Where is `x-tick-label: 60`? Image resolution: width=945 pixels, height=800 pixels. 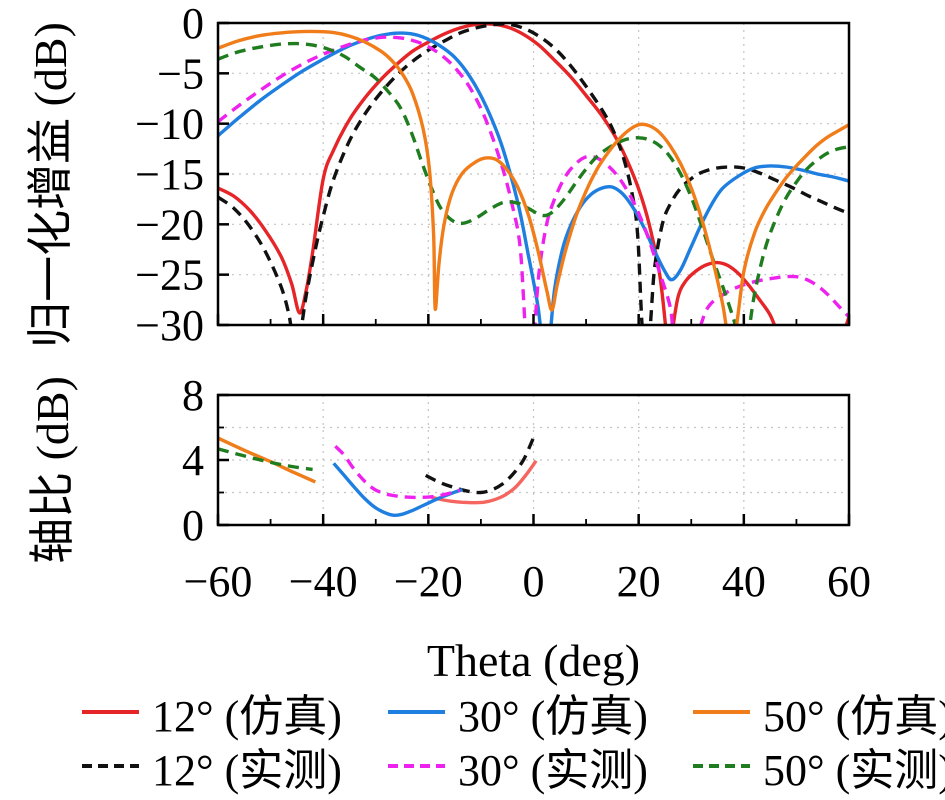
x-tick-label: 60 is located at coordinates (849, 581).